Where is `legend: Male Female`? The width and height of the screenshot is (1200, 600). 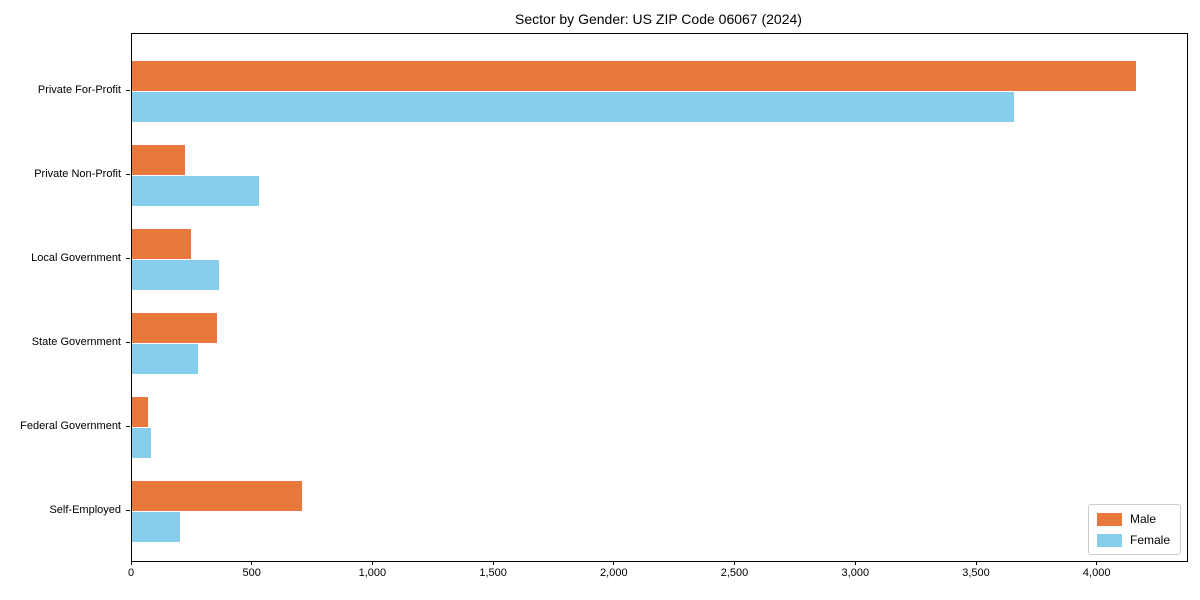
legend: Male Female is located at coordinates (1134, 529).